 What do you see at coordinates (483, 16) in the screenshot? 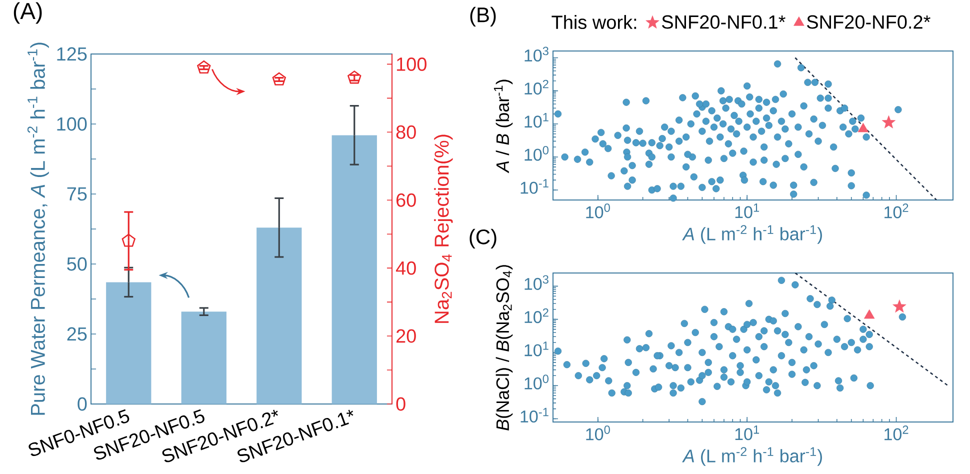
I see `chart-title: (B)` at bounding box center [483, 16].